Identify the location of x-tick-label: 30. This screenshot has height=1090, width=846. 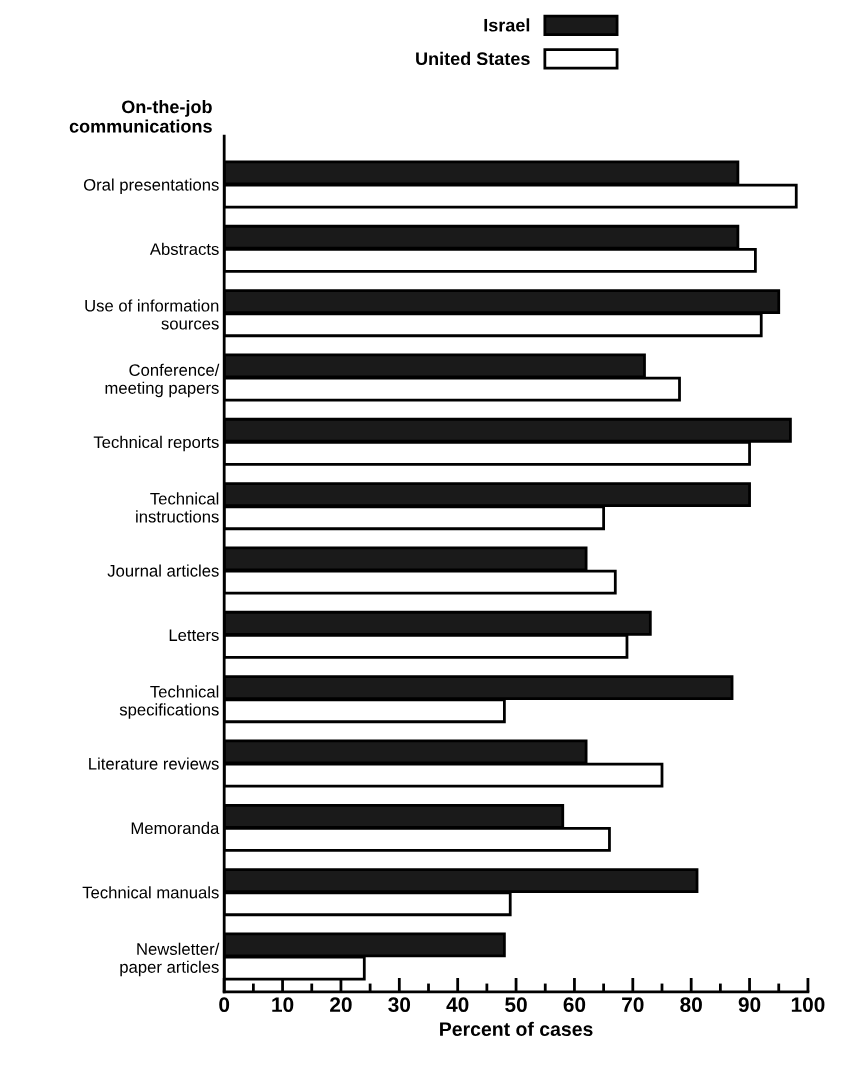
(399, 1005).